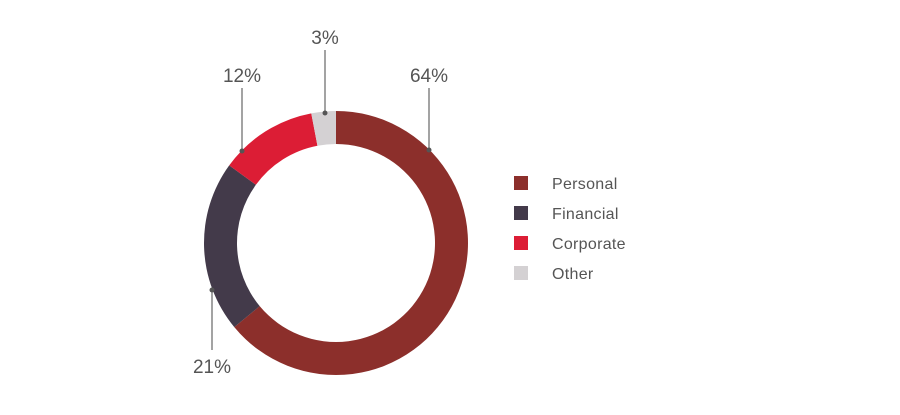 The height and width of the screenshot is (415, 900). What do you see at coordinates (323, 128) in the screenshot?
I see `donut-slice-other` at bounding box center [323, 128].